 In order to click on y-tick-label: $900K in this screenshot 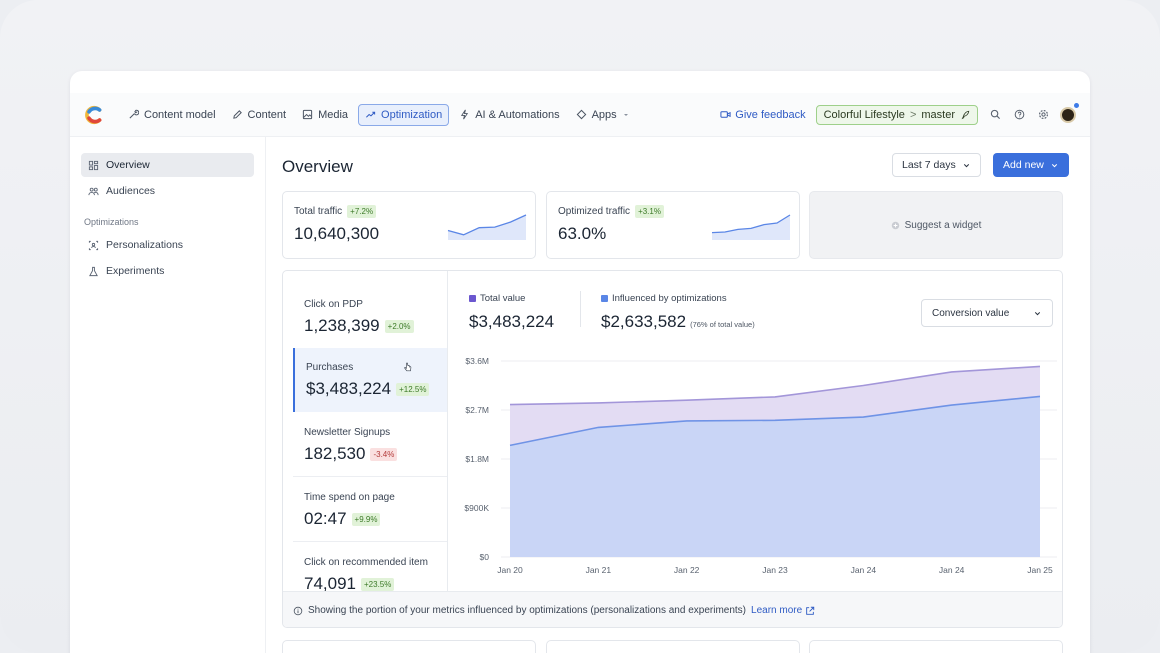, I will do `click(476, 508)`.